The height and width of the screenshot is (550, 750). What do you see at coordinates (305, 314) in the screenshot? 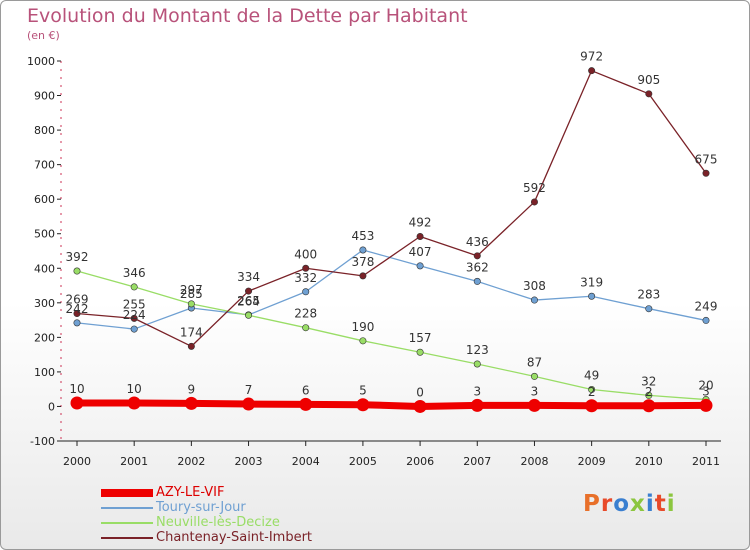
I see `data-label-neuville-l-s-decize: 228` at bounding box center [305, 314].